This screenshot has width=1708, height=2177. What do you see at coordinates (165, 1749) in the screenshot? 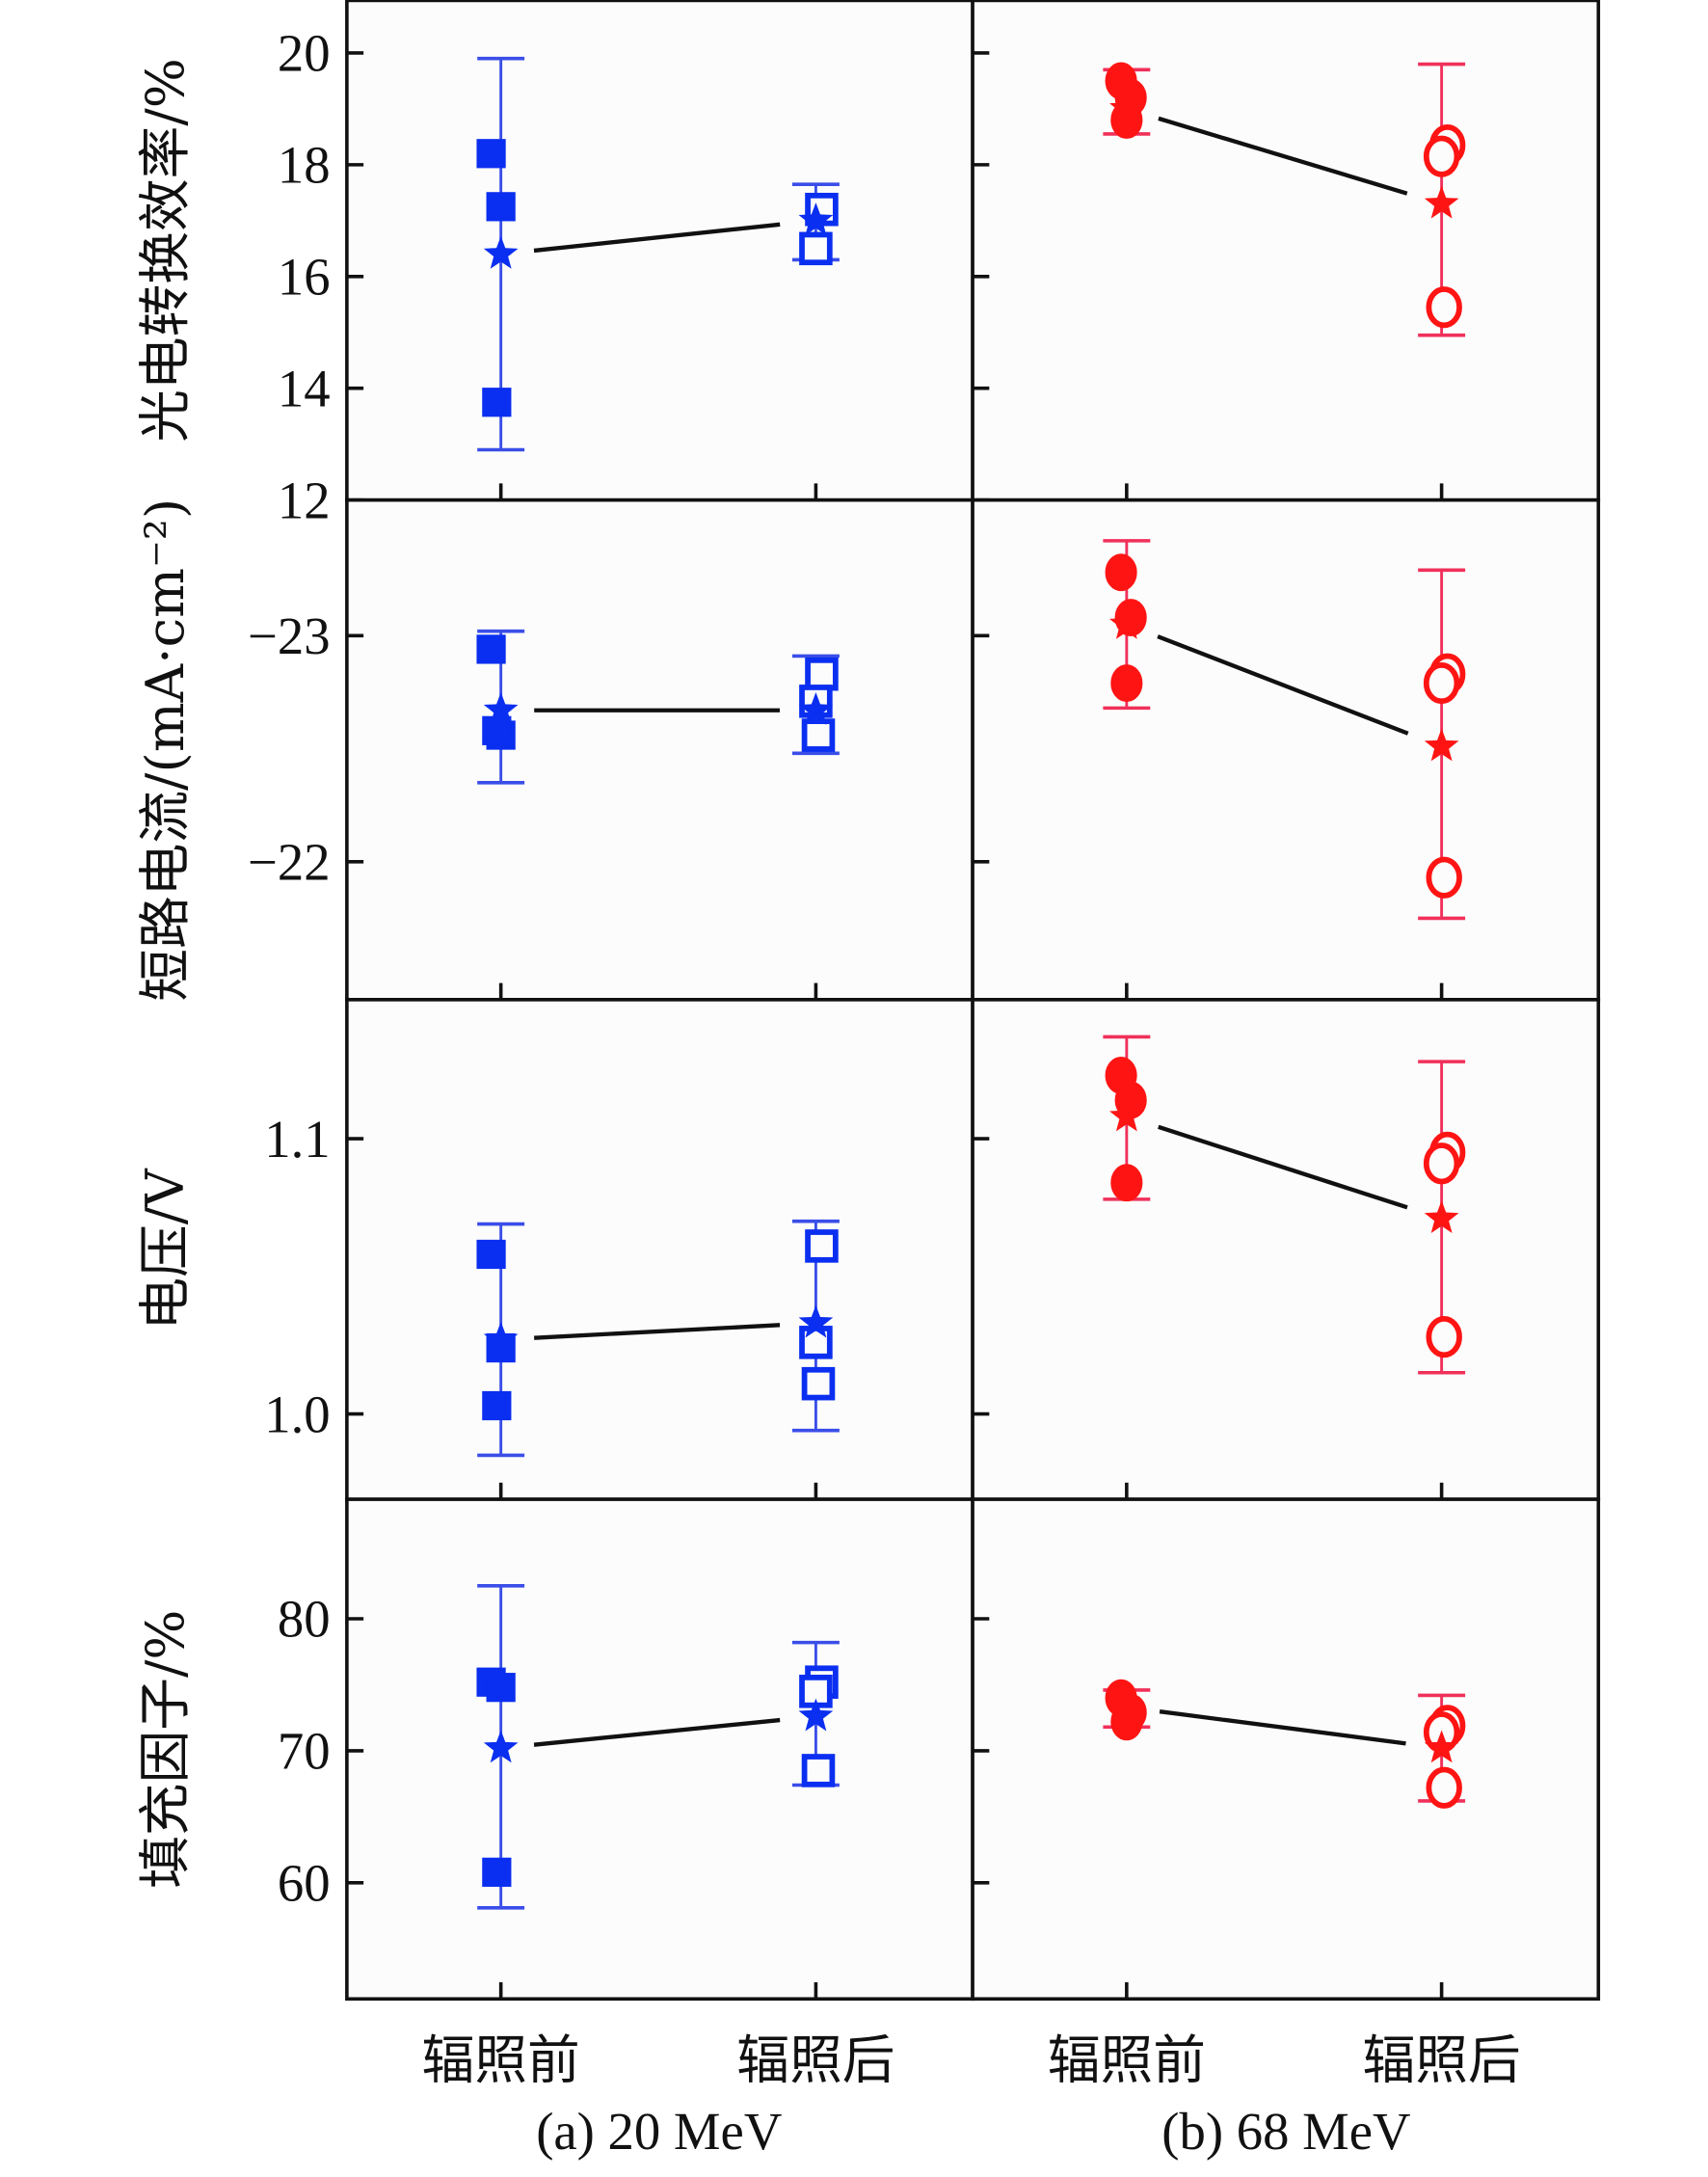
I see `y-axis-title: 填充因子/%` at bounding box center [165, 1749].